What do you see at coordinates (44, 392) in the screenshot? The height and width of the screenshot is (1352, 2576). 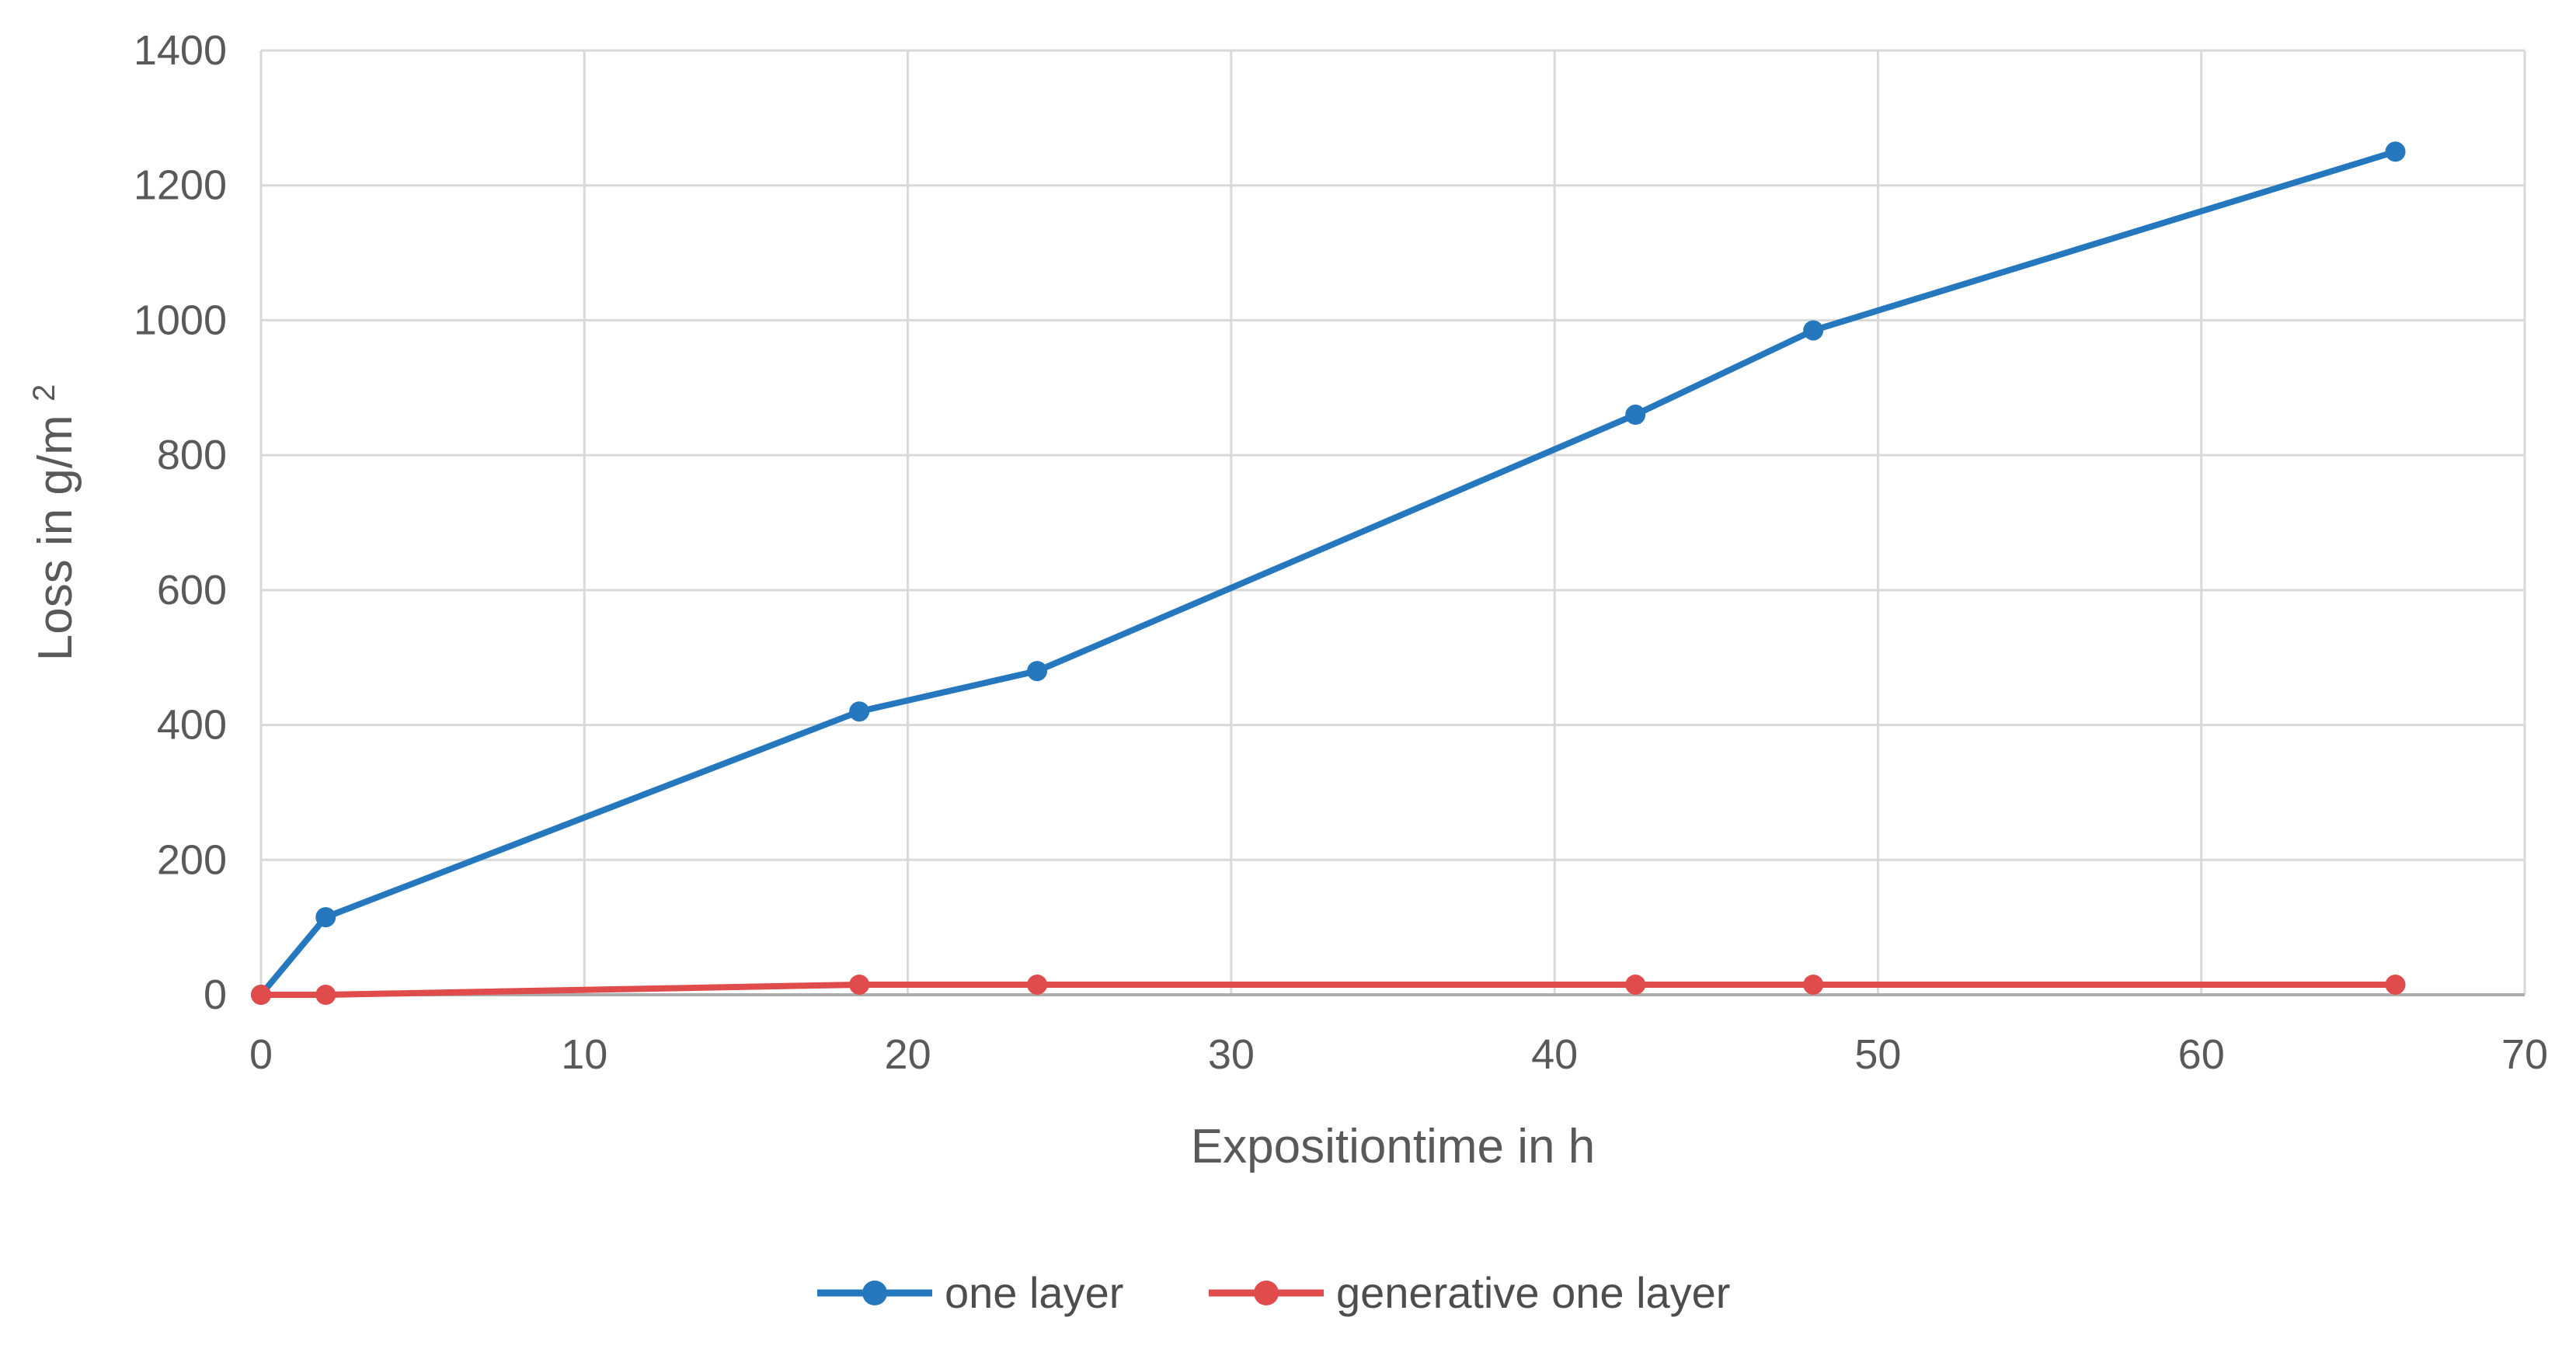 I see `y-axis-title-superscript: 2` at bounding box center [44, 392].